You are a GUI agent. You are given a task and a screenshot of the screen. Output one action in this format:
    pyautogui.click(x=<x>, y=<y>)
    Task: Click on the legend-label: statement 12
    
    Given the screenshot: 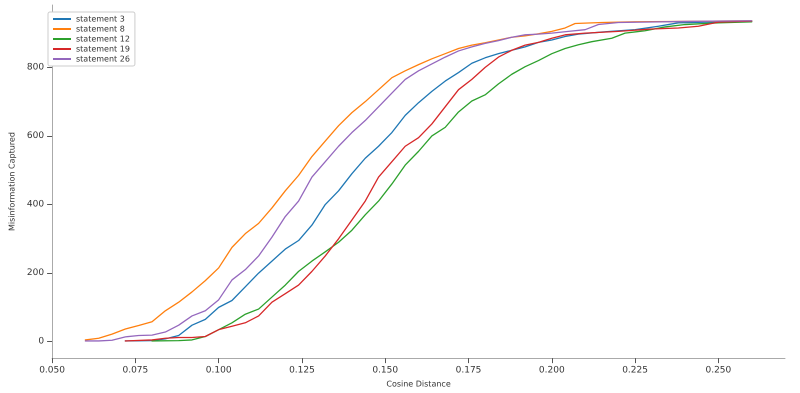 What is the action you would take?
    pyautogui.click(x=103, y=39)
    